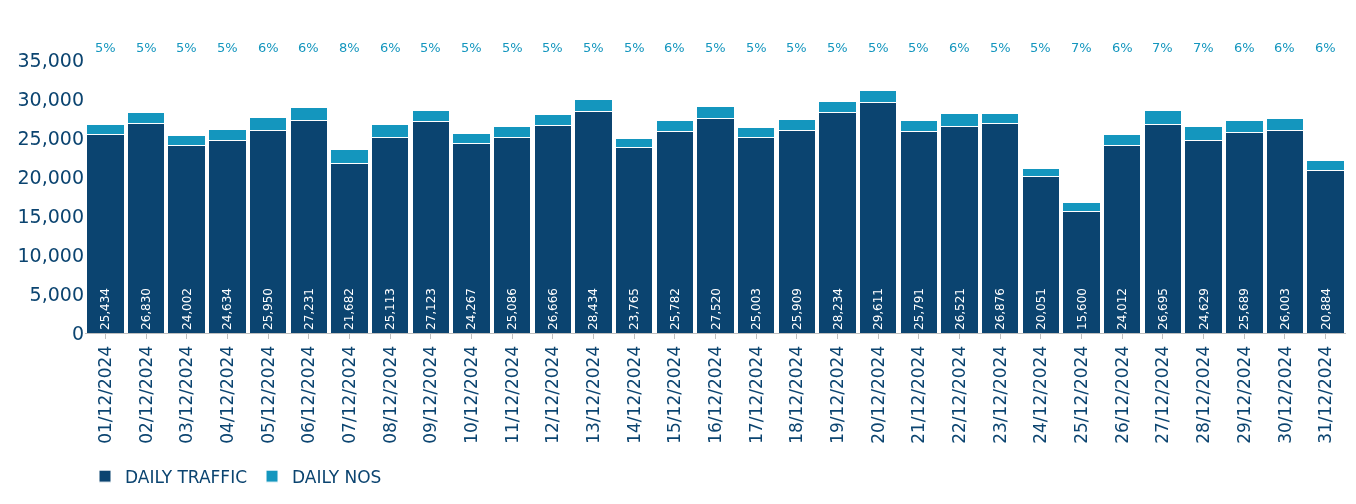  I want to click on data-label: 25,003, so click(756, 309).